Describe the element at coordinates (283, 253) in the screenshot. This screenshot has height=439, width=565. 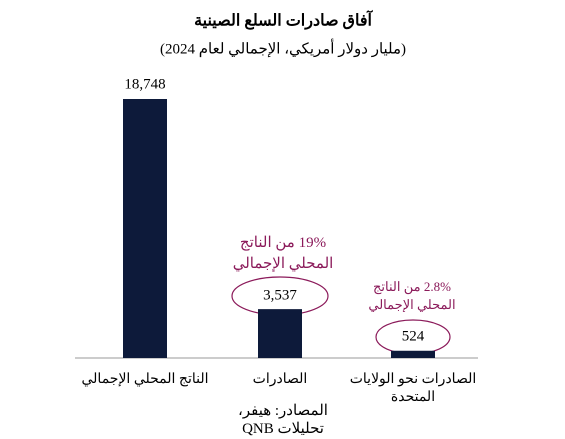
I see `annotation: 19% من الناتج المحلي الإجمالي` at that location.